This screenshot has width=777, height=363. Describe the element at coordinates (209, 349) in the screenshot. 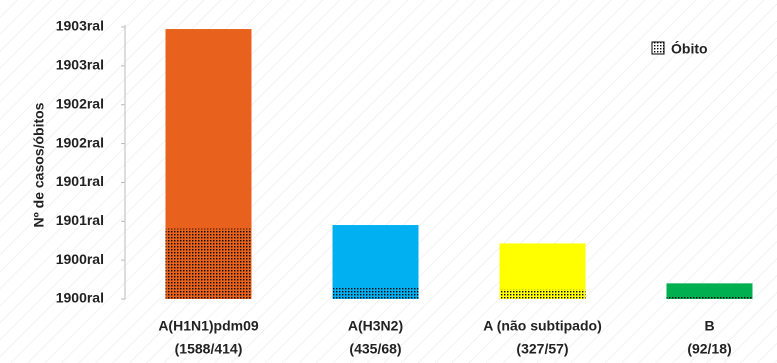

I see `x-tick-note: (1588/414)` at that location.